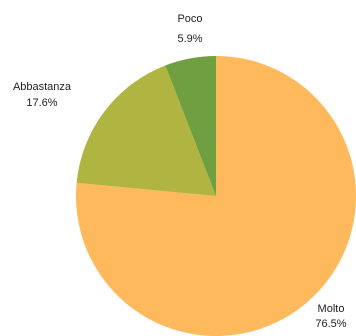 The width and height of the screenshot is (356, 336). Describe the element at coordinates (190, 126) in the screenshot. I see `pie-slice-poco` at that location.